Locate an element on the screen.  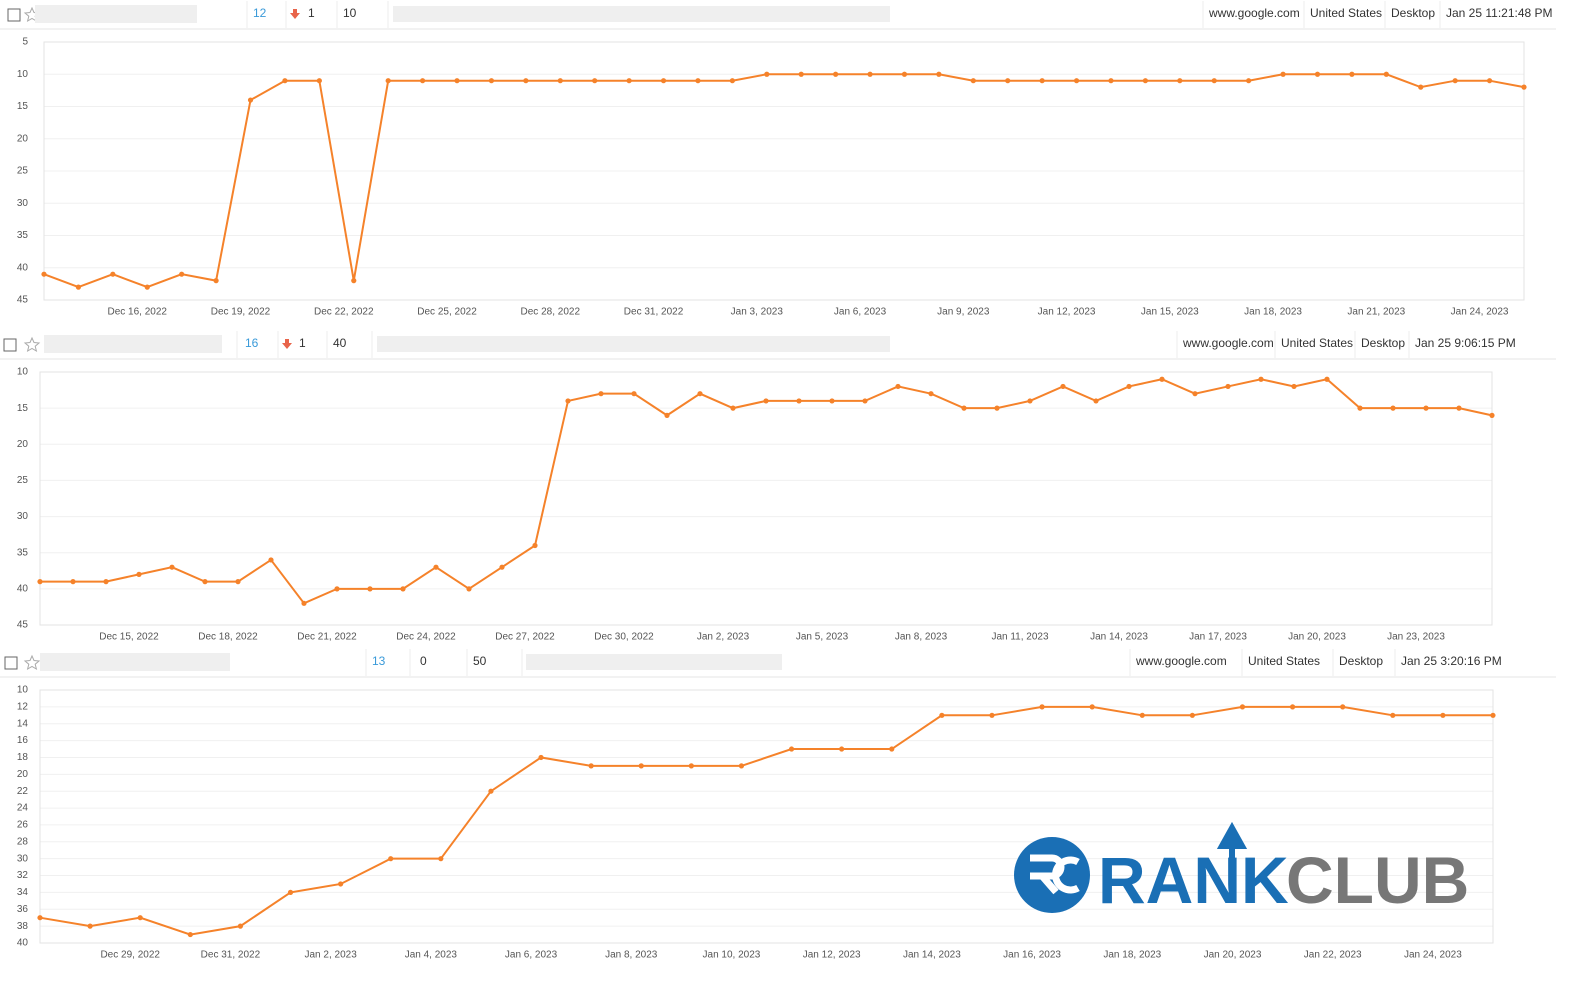
x-tick-label: Jan 12, 2023 is located at coordinates (1067, 312).